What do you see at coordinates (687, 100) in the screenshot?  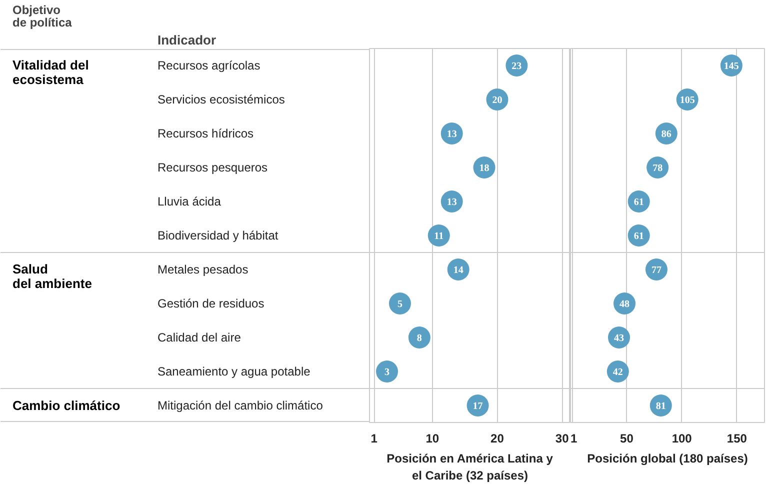 I see `data-label: 105` at bounding box center [687, 100].